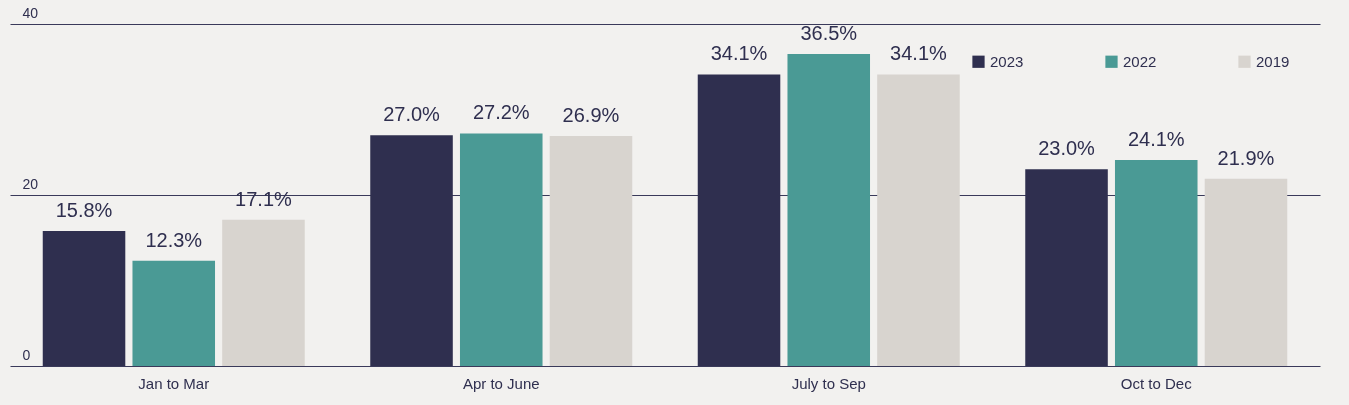  What do you see at coordinates (174, 239) in the screenshot?
I see `data-label: 12.3%` at bounding box center [174, 239].